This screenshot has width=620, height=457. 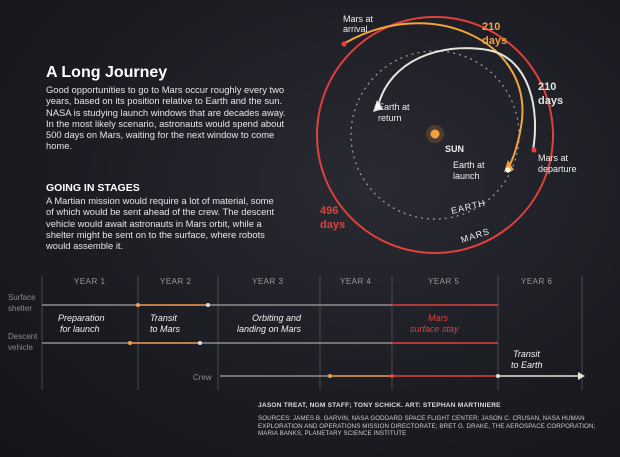 I want to click on earth-launch-dot, so click(x=508, y=170).